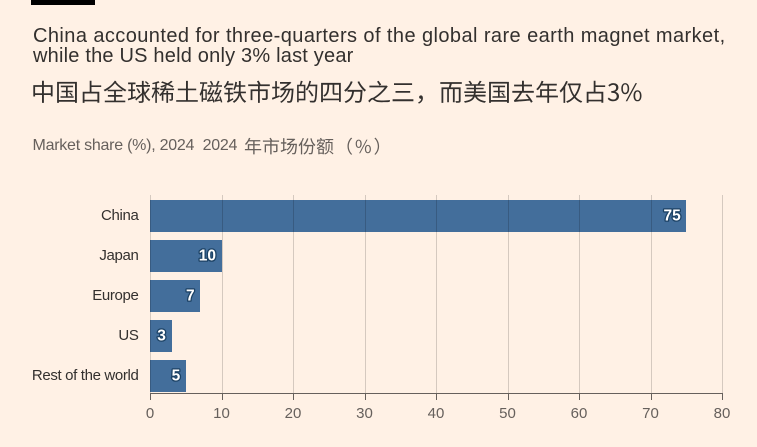 This screenshot has width=757, height=447. What do you see at coordinates (161, 336) in the screenshot?
I see `svg-text: 3` at bounding box center [161, 336].